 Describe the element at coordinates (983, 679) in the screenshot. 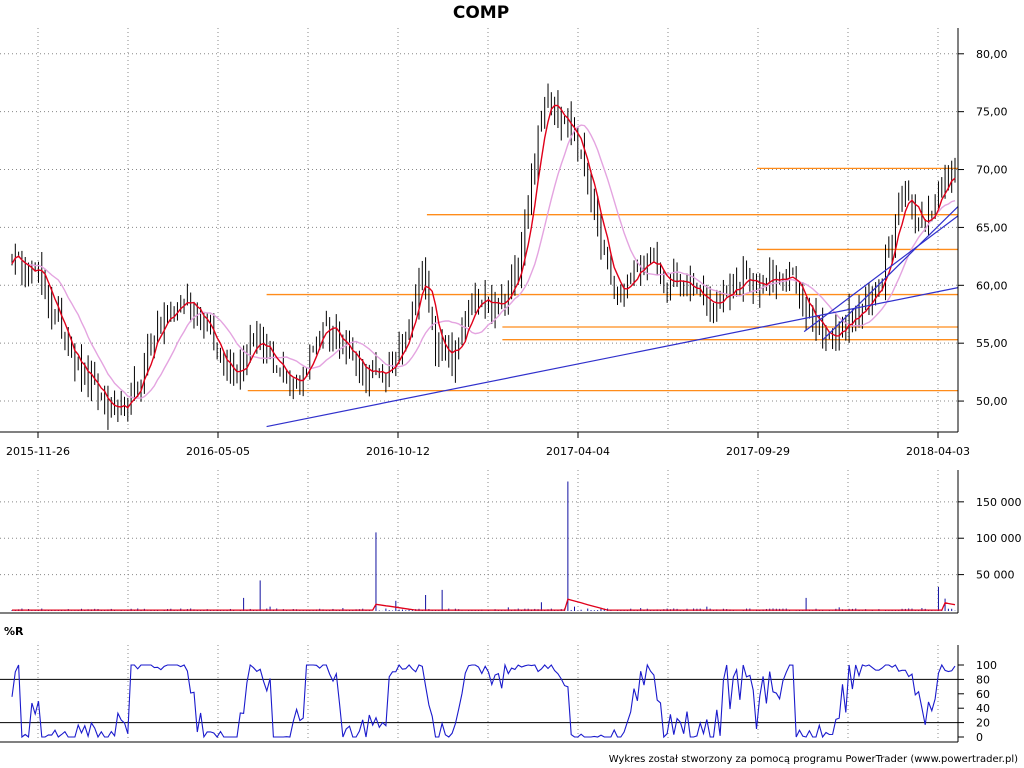

I see `williams-tick-label-4: 80` at that location.